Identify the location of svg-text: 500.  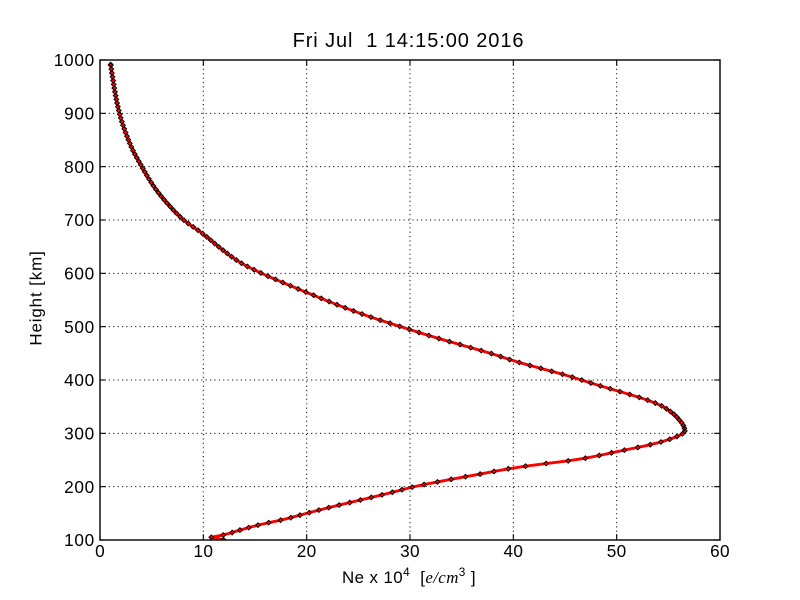
(79, 327).